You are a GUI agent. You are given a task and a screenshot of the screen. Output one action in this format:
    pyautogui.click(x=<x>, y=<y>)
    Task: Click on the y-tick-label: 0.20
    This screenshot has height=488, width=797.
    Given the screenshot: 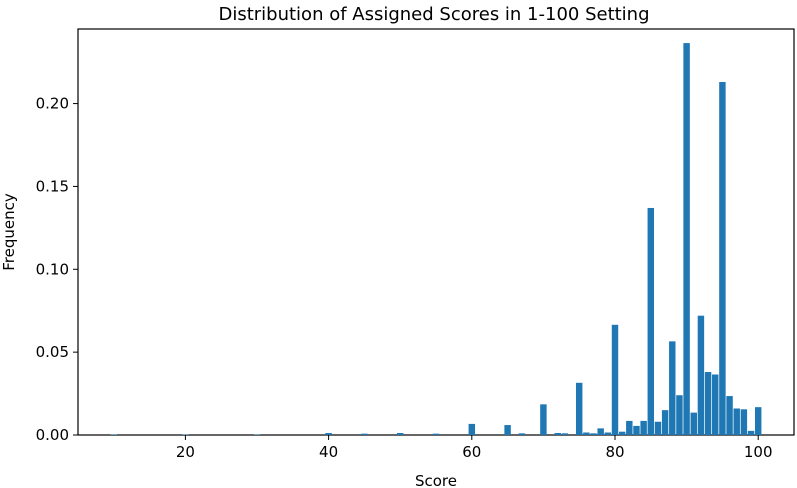 What is the action you would take?
    pyautogui.click(x=52, y=104)
    